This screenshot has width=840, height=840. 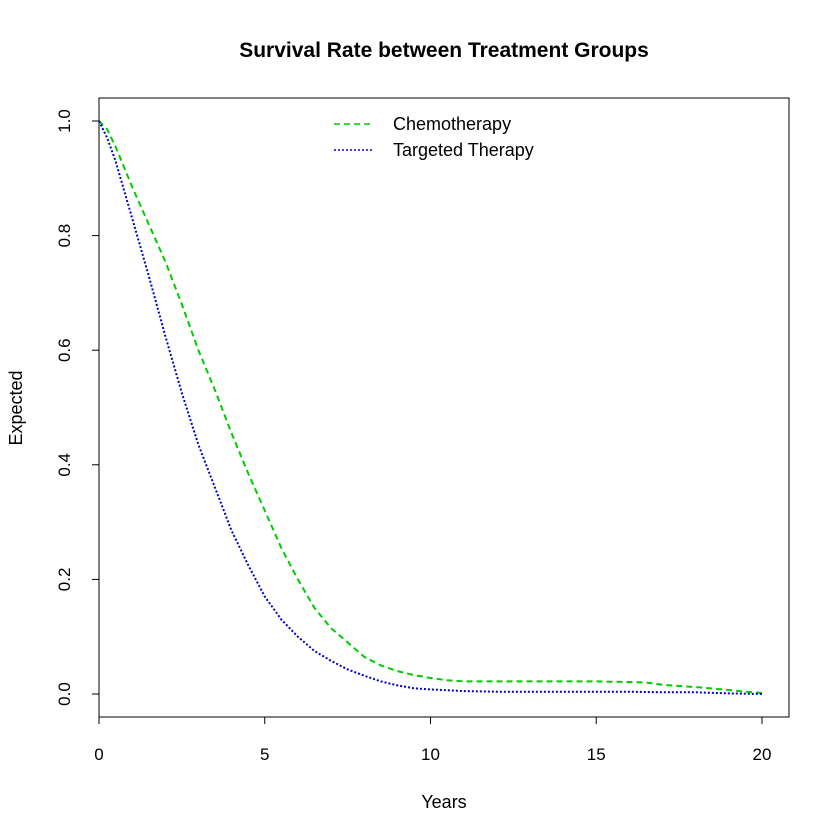 What do you see at coordinates (463, 150) in the screenshot?
I see `legend-label: Targeted Therapy` at bounding box center [463, 150].